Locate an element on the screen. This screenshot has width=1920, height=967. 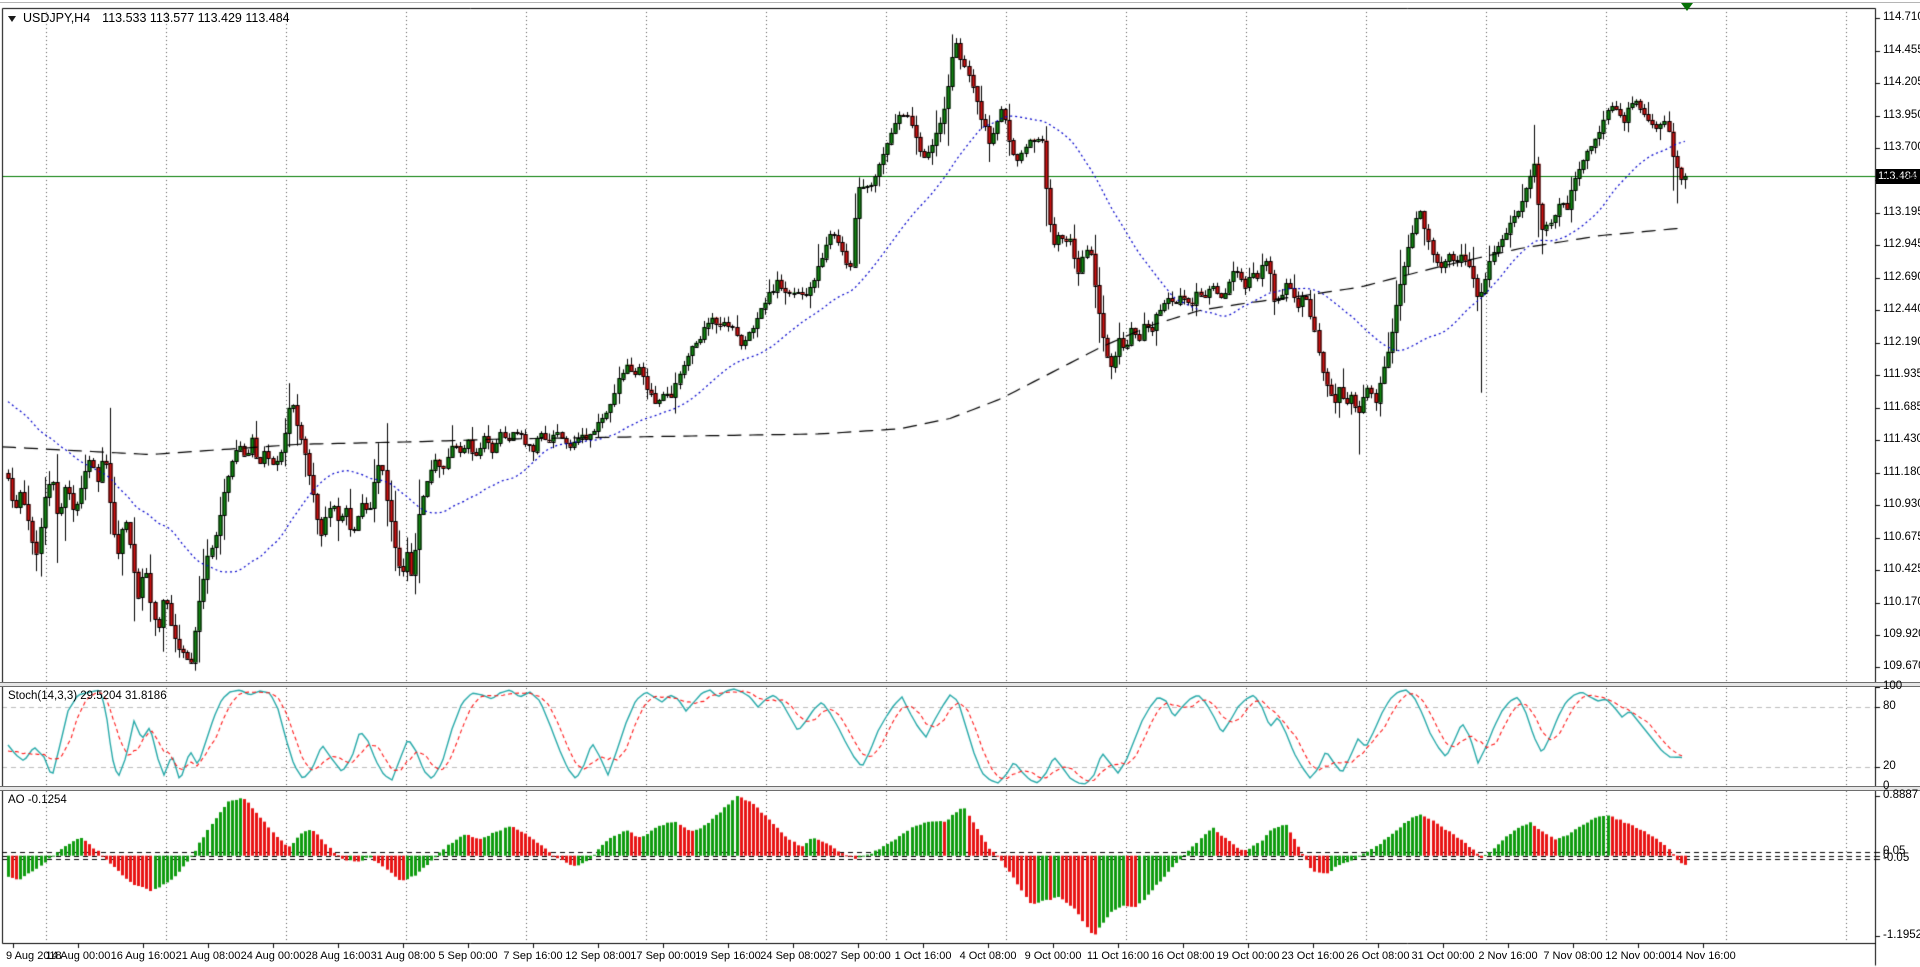
symbol-label: USDJPY,H4 is located at coordinates (57, 18).